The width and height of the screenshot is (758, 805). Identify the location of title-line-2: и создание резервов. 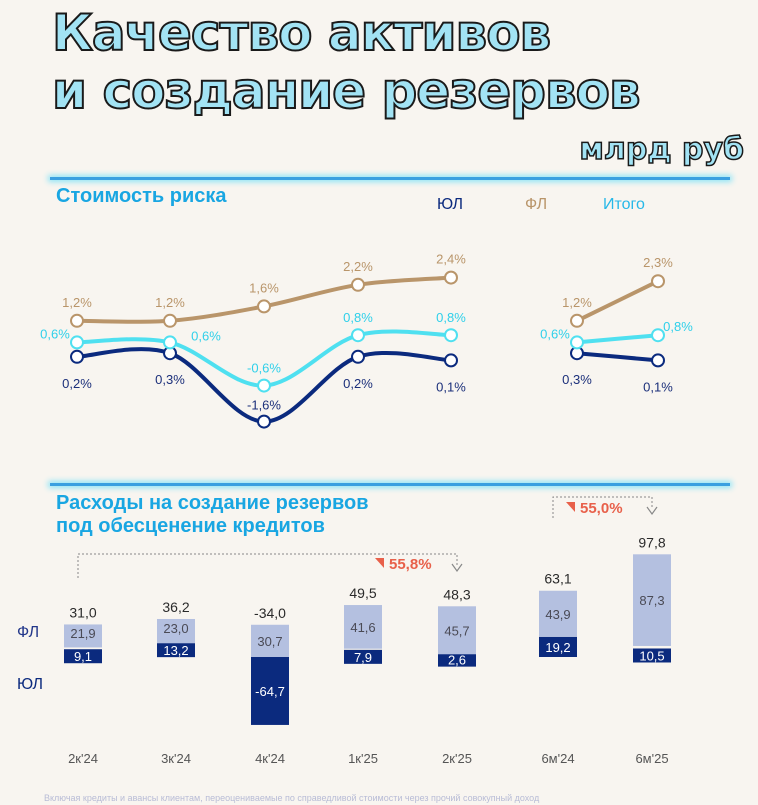
(346, 91).